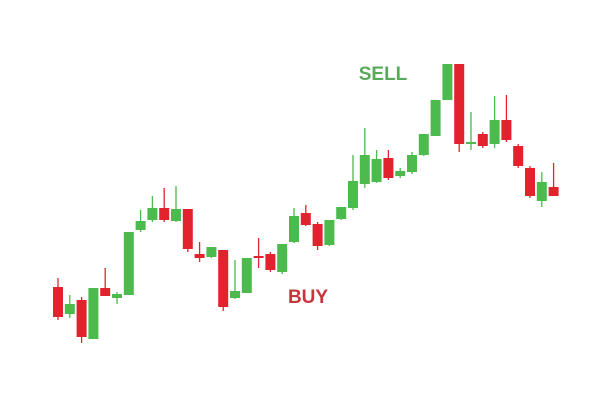 This screenshot has width=612, height=413. What do you see at coordinates (308, 297) in the screenshot?
I see `buy-annotation: BUY` at bounding box center [308, 297].